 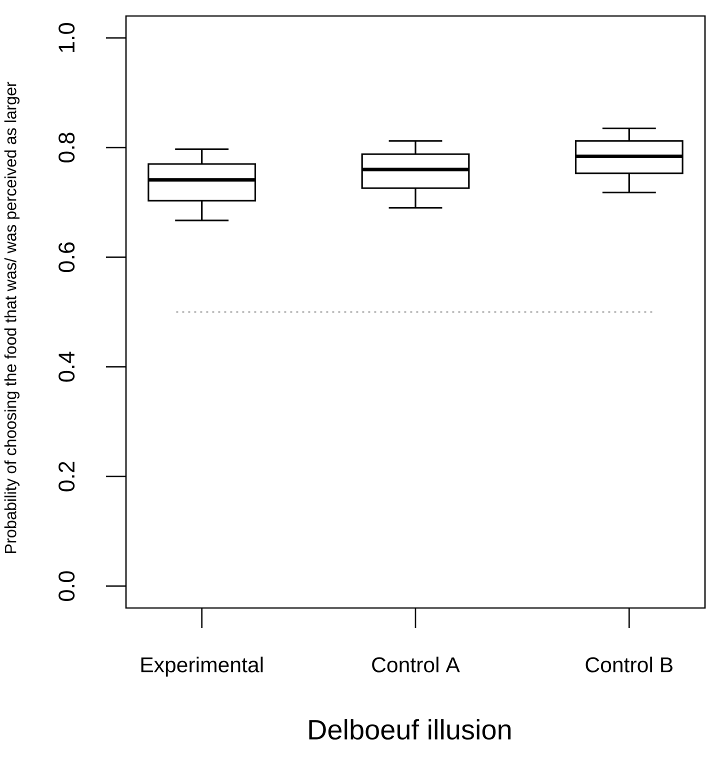 What do you see at coordinates (202, 666) in the screenshot?
I see `x-tick-label: Experimental` at bounding box center [202, 666].